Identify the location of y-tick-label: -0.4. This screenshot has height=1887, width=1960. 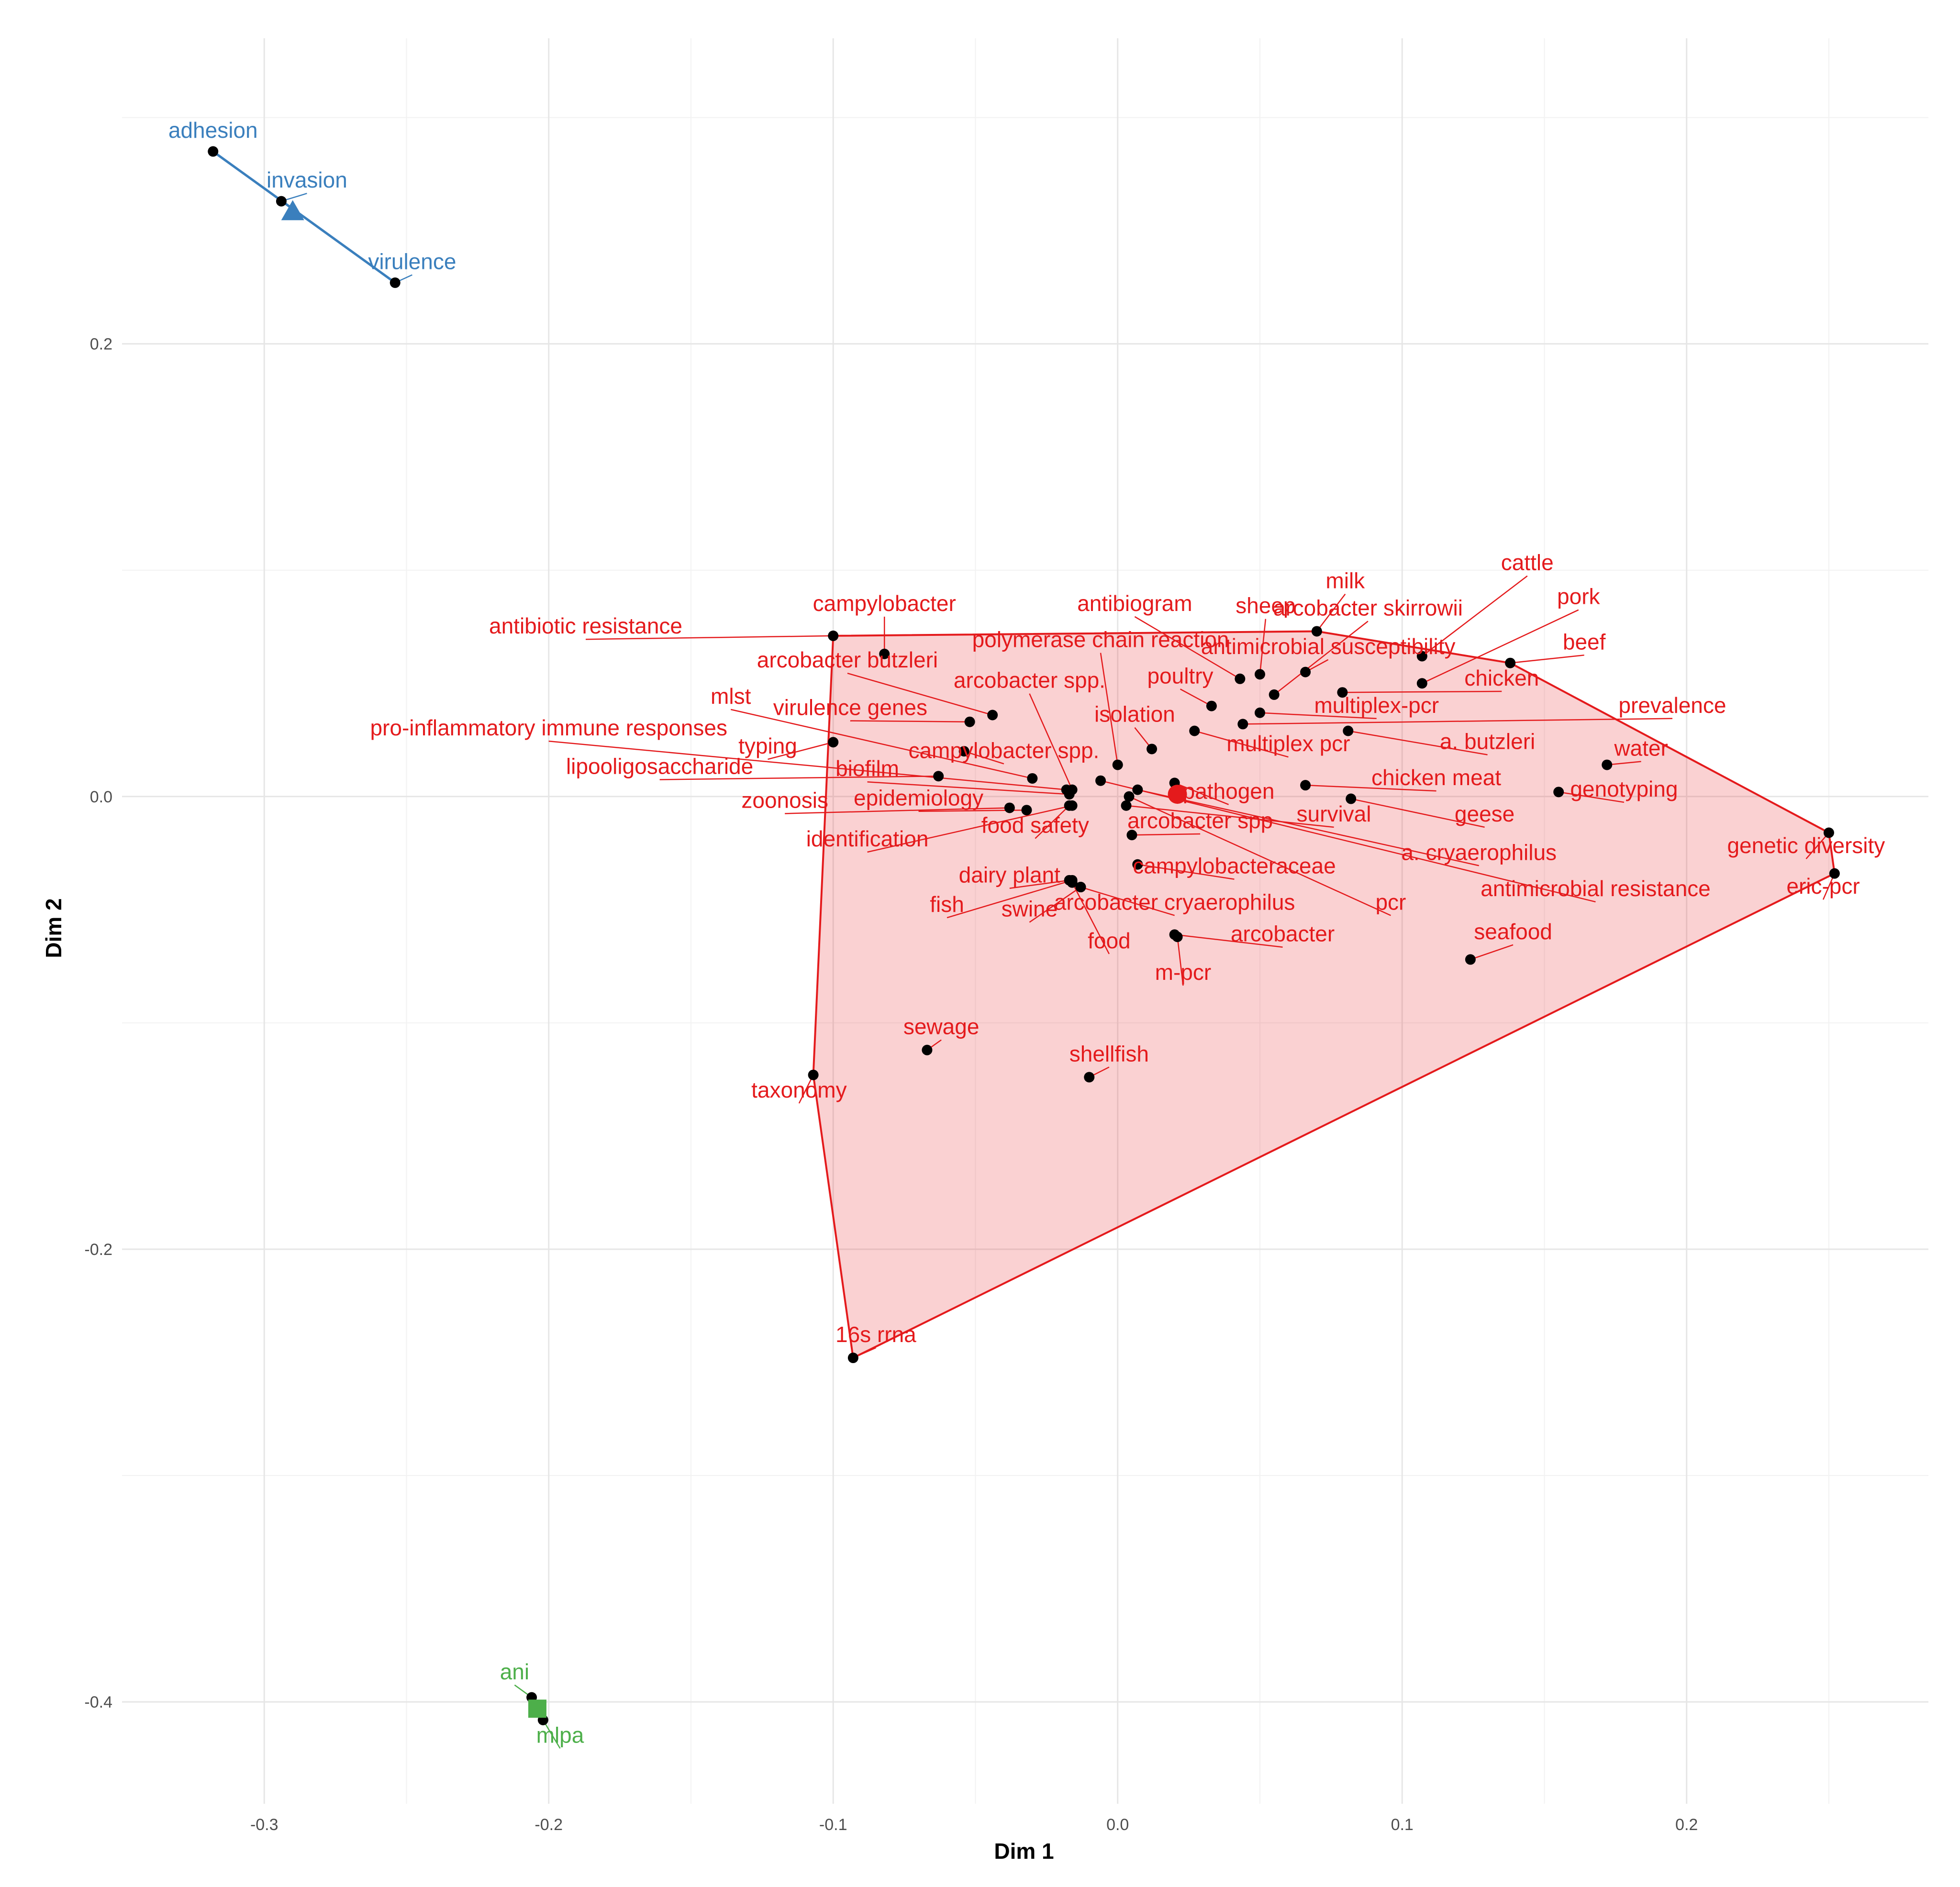
(98, 1702).